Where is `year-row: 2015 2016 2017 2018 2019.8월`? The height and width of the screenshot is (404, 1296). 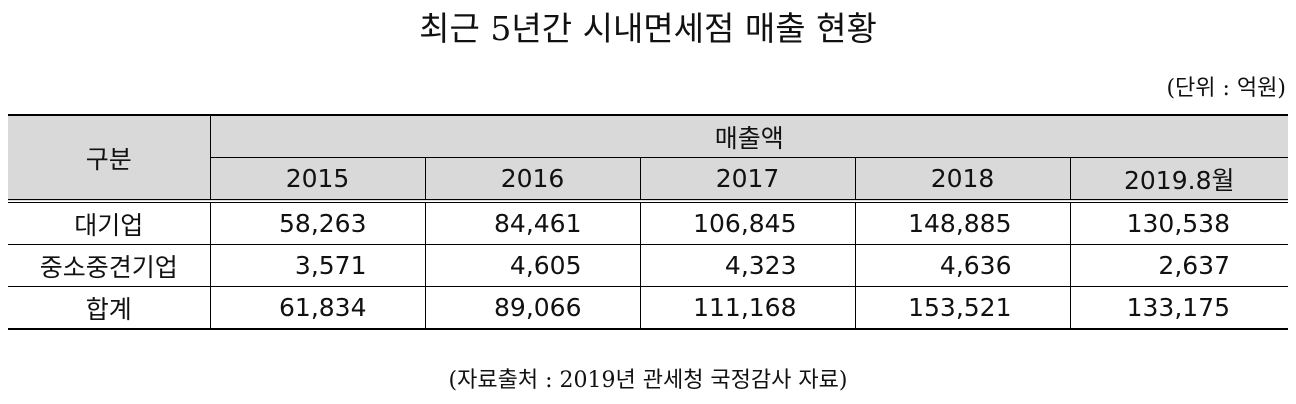
year-row: 2015 2016 2017 2018 2019.8월 is located at coordinates (648, 179).